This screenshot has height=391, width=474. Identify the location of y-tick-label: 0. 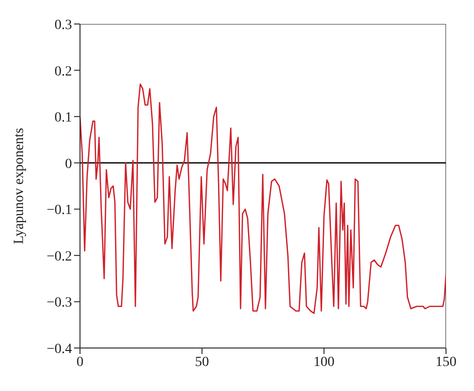
(68, 164).